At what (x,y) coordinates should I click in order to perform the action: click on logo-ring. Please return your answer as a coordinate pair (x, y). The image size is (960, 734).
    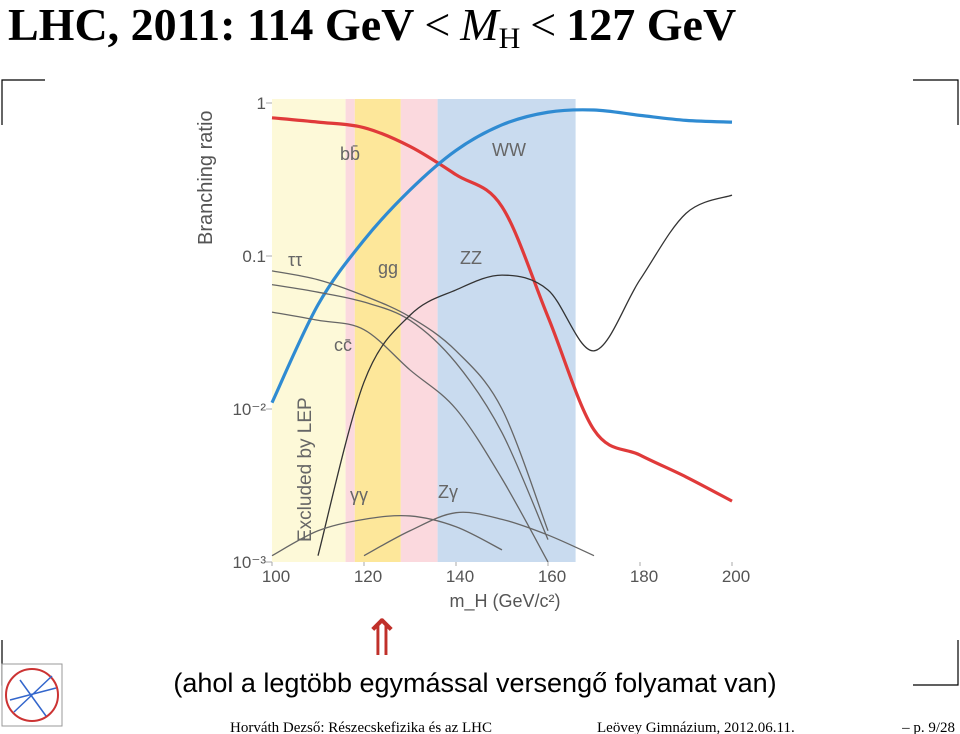
    Looking at the image, I should click on (32, 695).